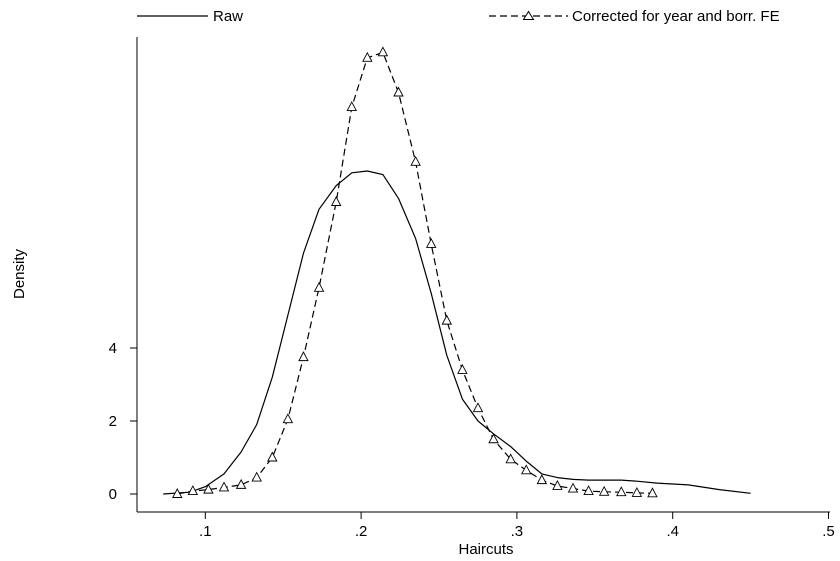 Image resolution: width=840 pixels, height=561 pixels. Describe the element at coordinates (113, 421) in the screenshot. I see `y-tick-label: 2` at that location.